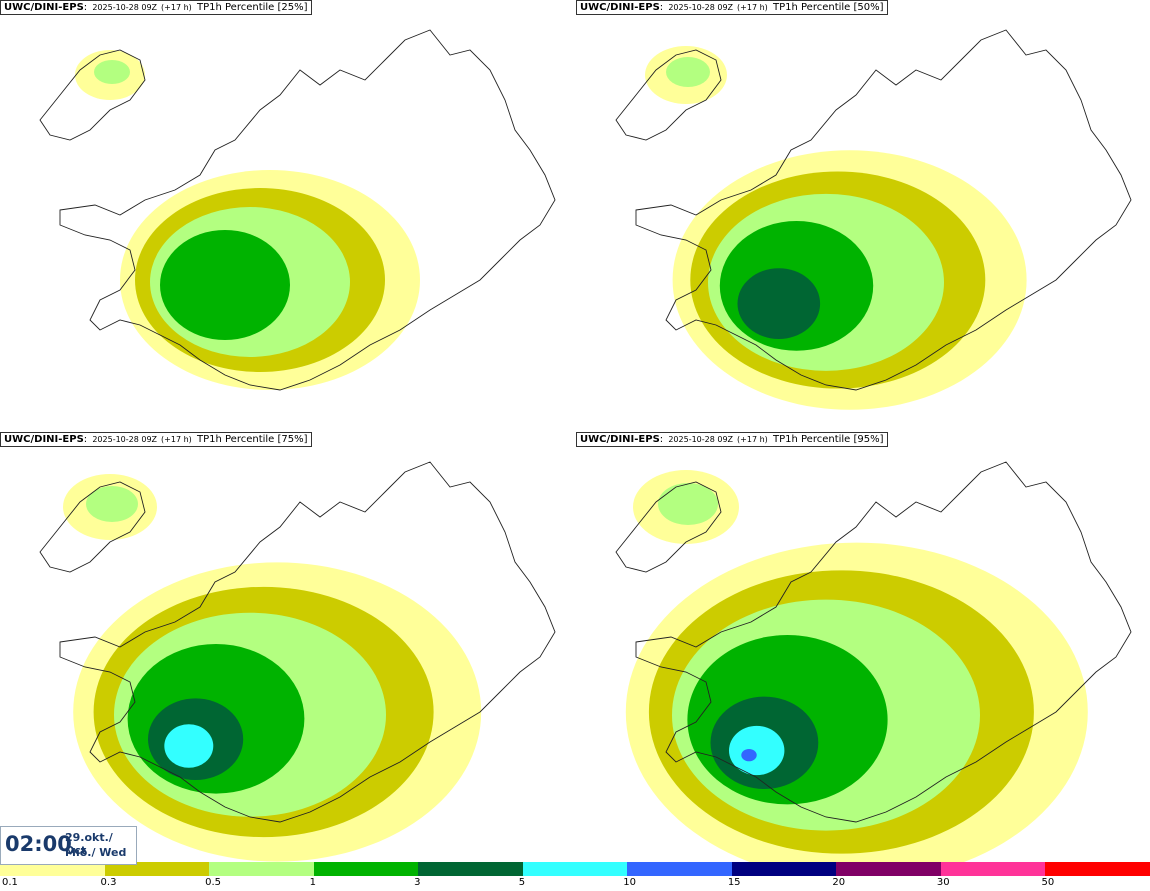  I want to click on valid-time-box: 02:00 29.okt./ Oct Mið./ Wed, so click(68, 845).